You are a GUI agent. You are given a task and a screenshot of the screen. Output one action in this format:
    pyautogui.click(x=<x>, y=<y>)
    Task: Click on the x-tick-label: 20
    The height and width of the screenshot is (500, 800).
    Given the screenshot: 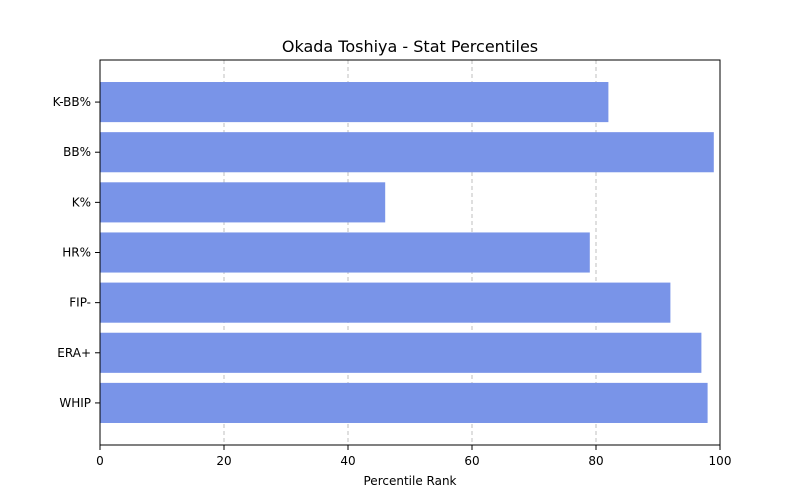 What is the action you would take?
    pyautogui.click(x=223, y=461)
    